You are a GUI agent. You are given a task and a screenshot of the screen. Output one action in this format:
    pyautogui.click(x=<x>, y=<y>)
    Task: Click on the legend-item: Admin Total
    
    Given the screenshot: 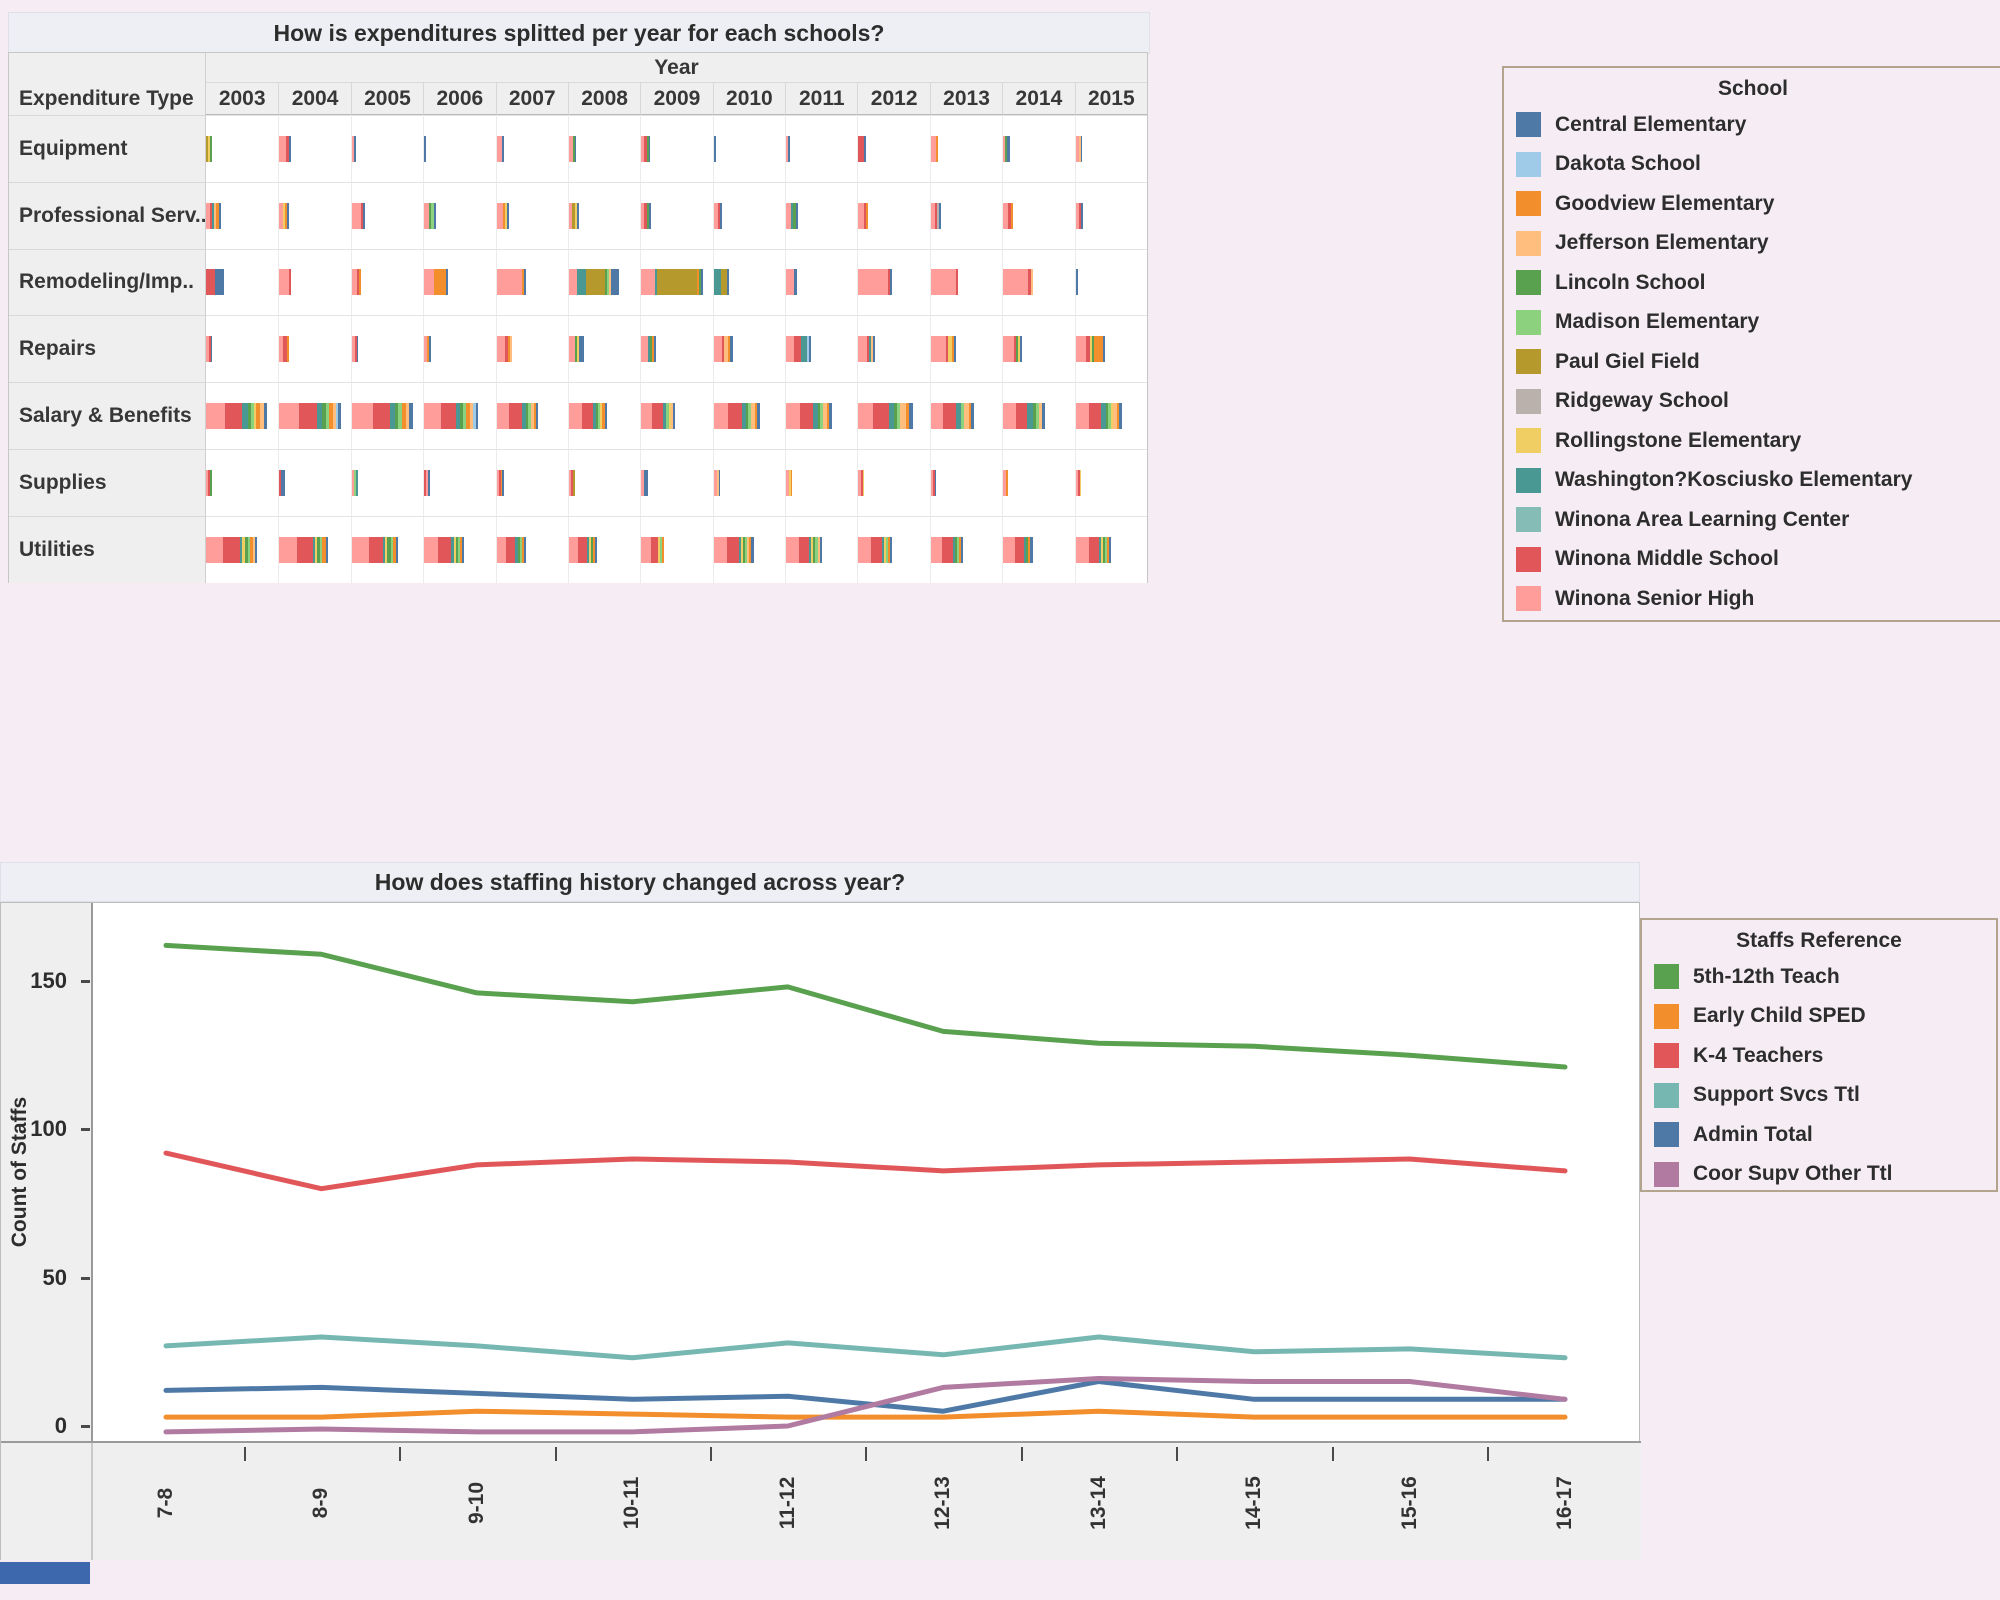 What is the action you would take?
    pyautogui.click(x=1819, y=1135)
    